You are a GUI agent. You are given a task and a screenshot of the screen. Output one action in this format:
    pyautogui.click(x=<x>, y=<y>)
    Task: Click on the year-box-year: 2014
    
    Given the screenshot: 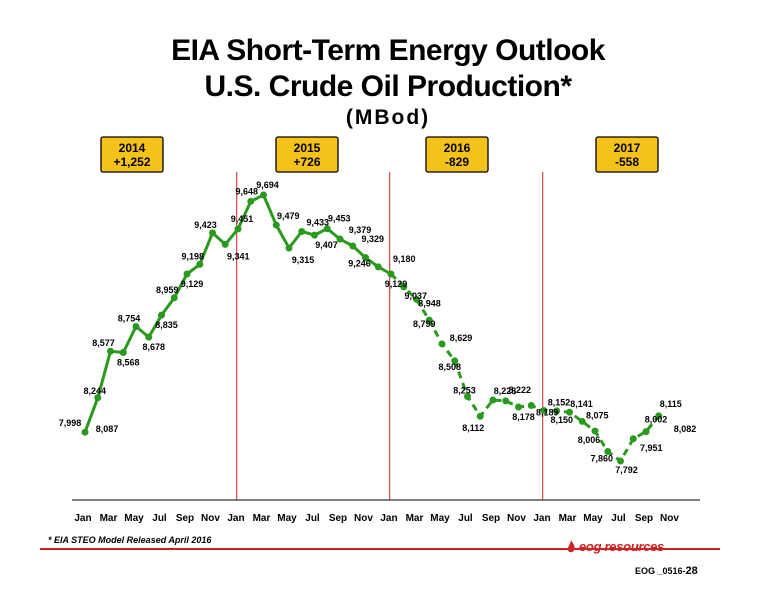 What is the action you would take?
    pyautogui.click(x=132, y=148)
    